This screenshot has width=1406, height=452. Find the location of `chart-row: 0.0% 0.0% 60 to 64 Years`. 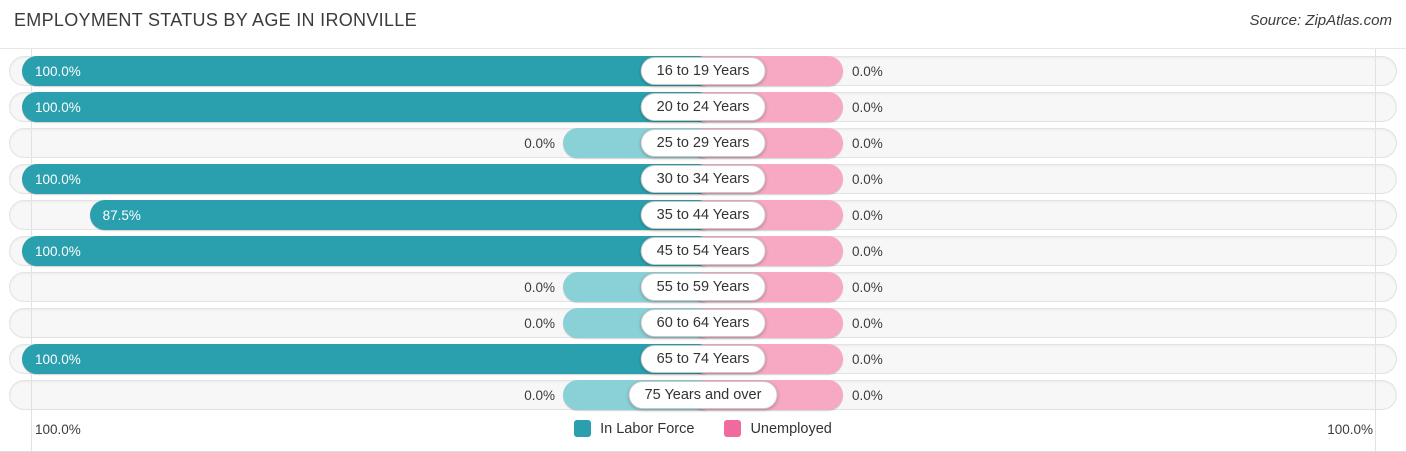

chart-row: 0.0% 0.0% 60 to 64 Years is located at coordinates (703, 323).